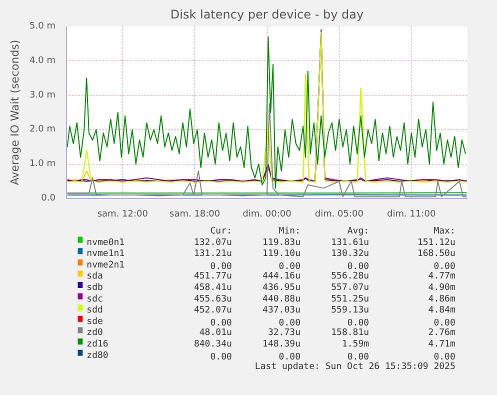 Image resolution: width=497 pixels, height=395 pixels. I want to click on text: 455.63u, so click(213, 299).